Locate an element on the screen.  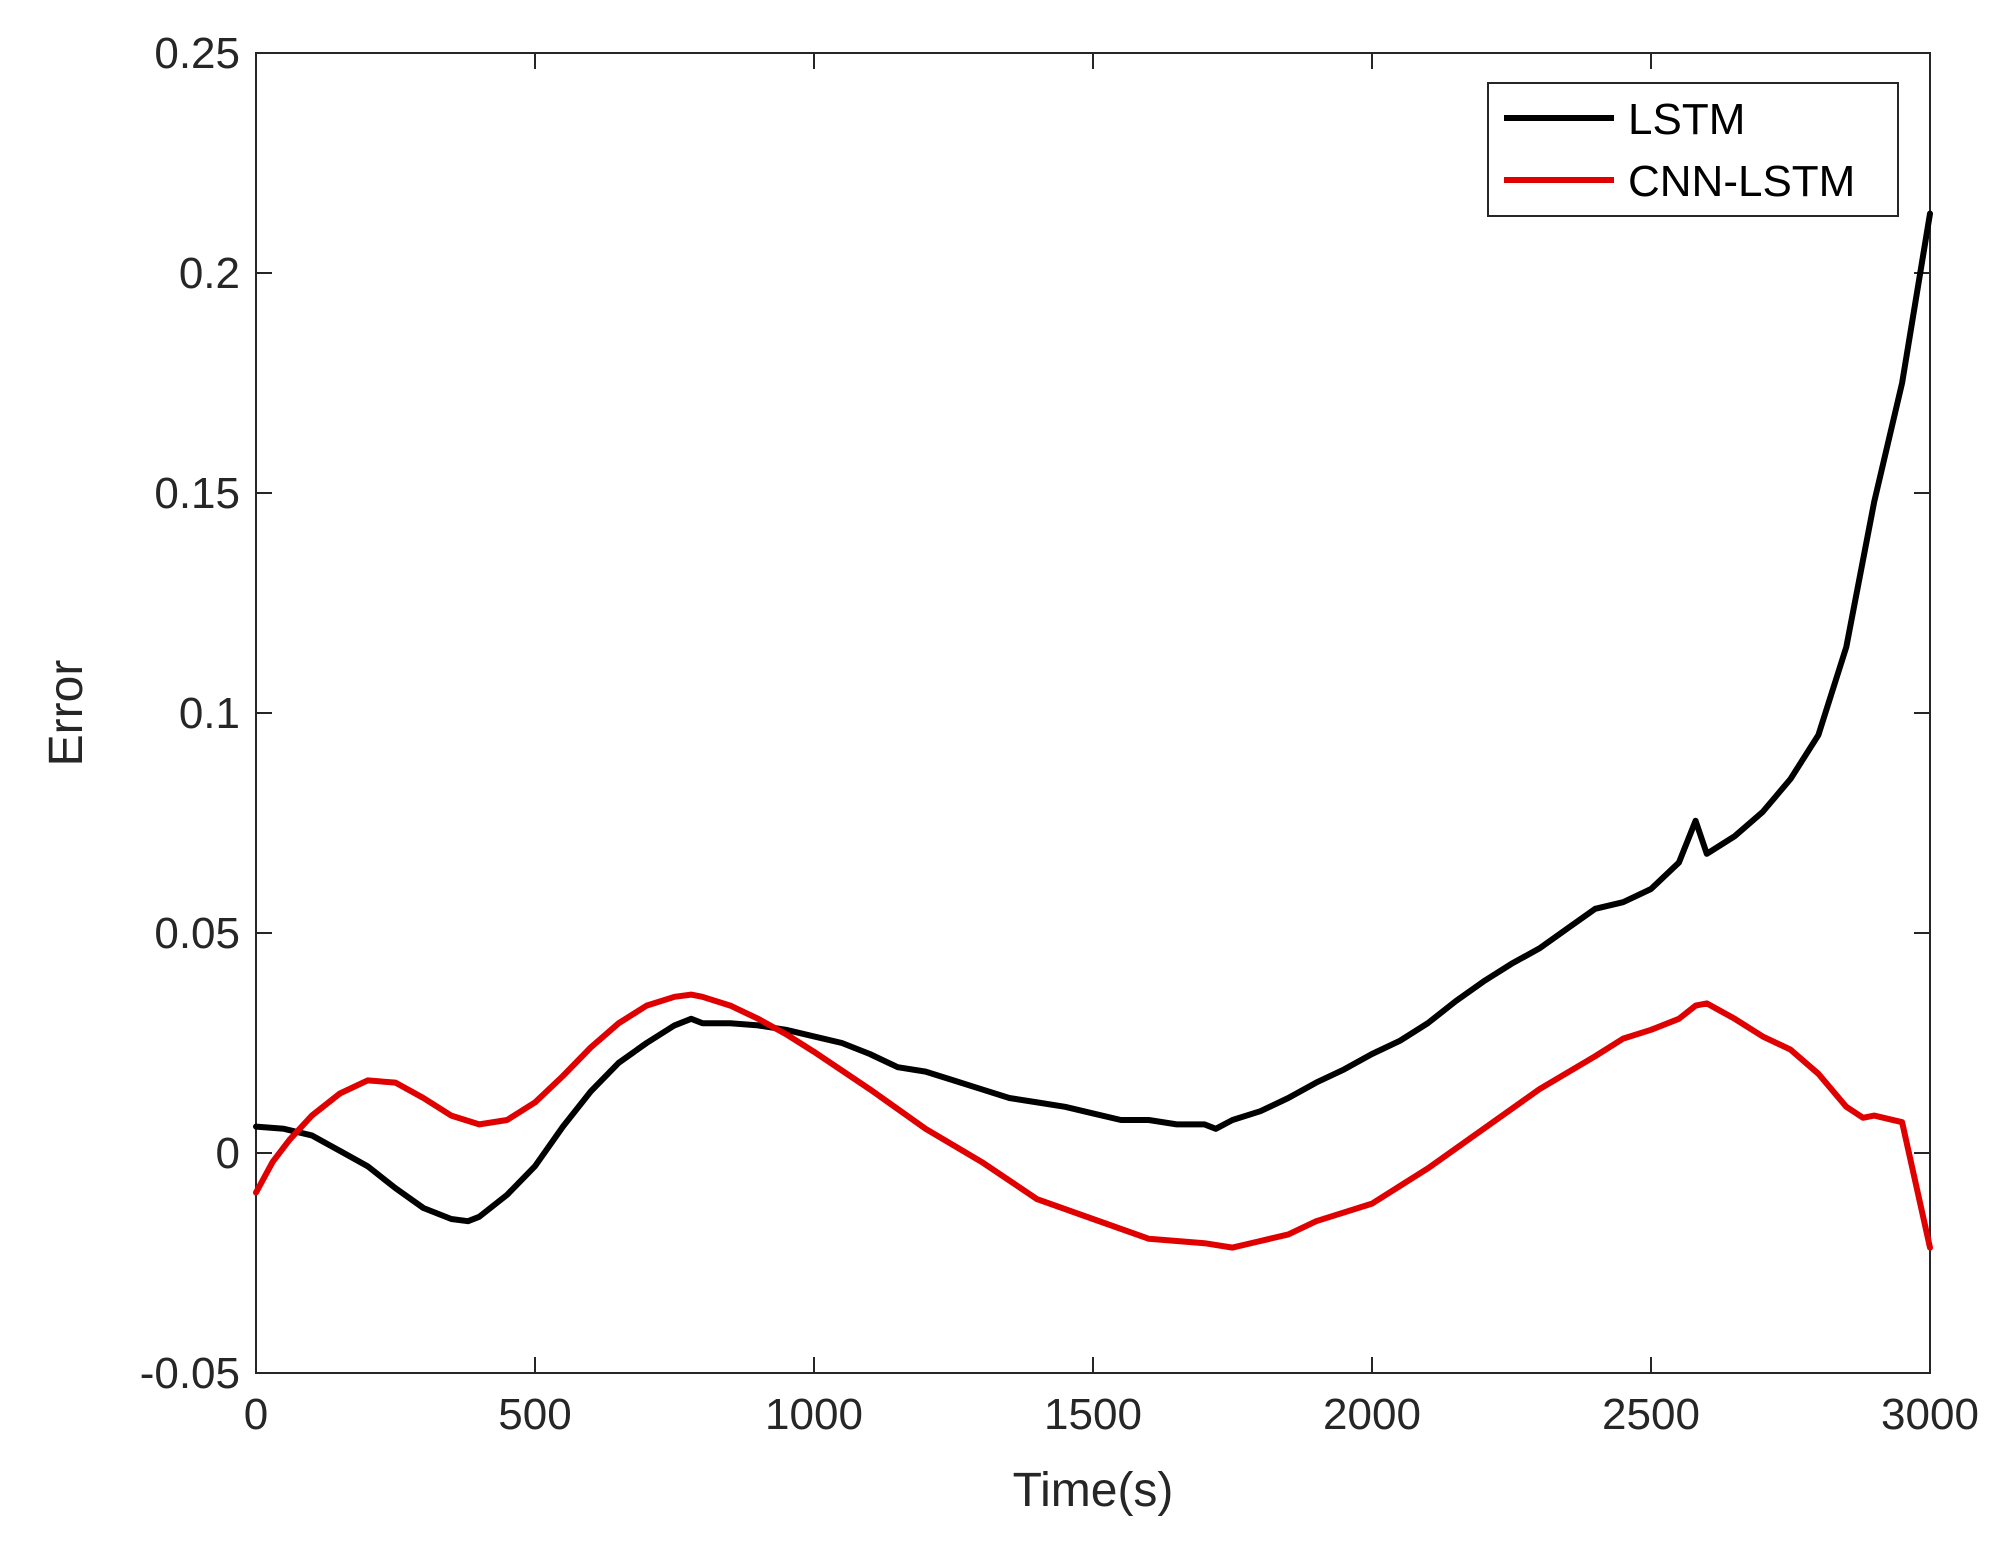
x-tick-label: 0 is located at coordinates (256, 1414).